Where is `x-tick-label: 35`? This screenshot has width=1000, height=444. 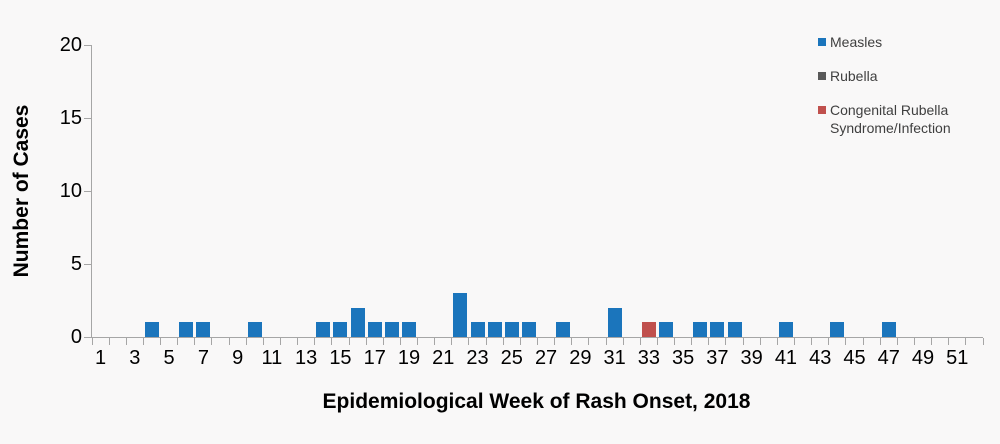 x-tick-label: 35 is located at coordinates (683, 358).